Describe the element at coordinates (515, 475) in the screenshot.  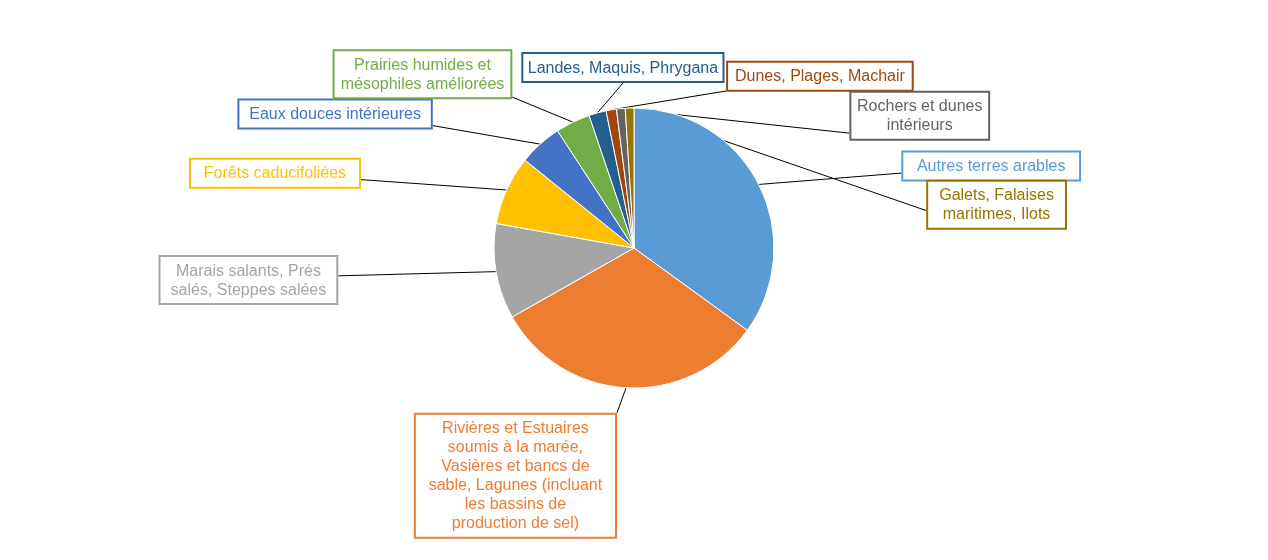
I see `slice-label: Rivières et Estuaires soumis à la marée, Vasières et bancs de sable, Lagunes (incluant les bassins de production de sel)` at that location.